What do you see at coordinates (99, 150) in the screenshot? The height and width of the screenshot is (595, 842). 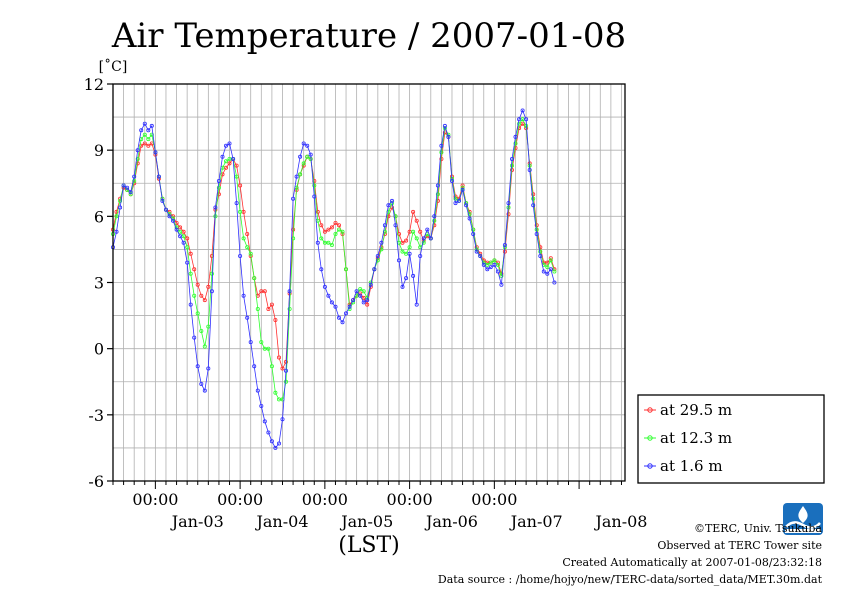 I see `y-tick-label: 9` at bounding box center [99, 150].